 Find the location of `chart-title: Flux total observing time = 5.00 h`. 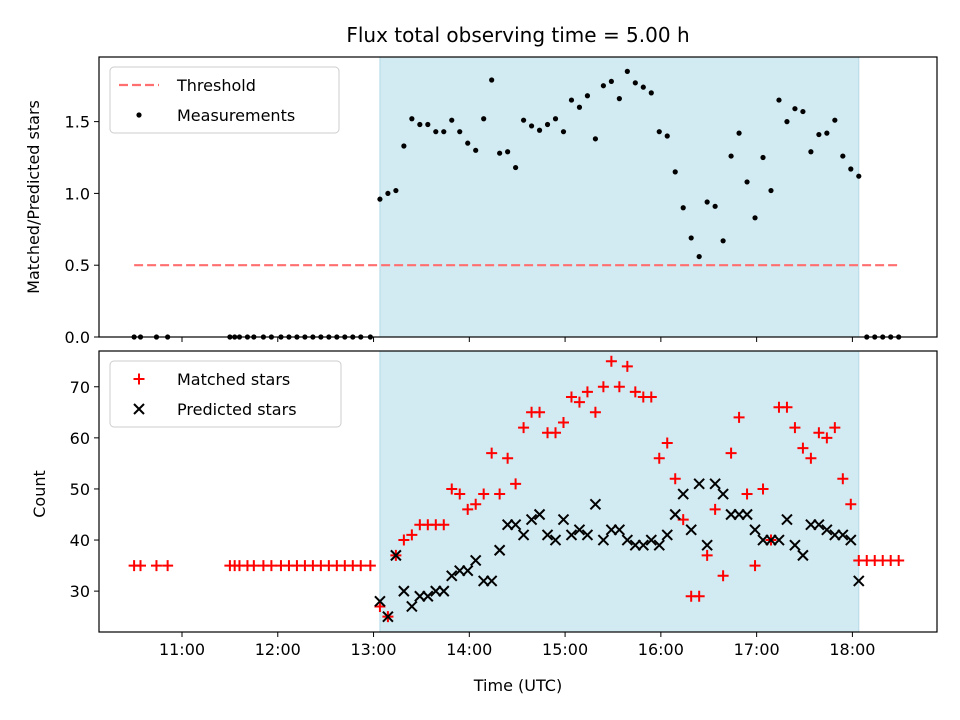

chart-title: Flux total observing time = 5.00 h is located at coordinates (517, 35).